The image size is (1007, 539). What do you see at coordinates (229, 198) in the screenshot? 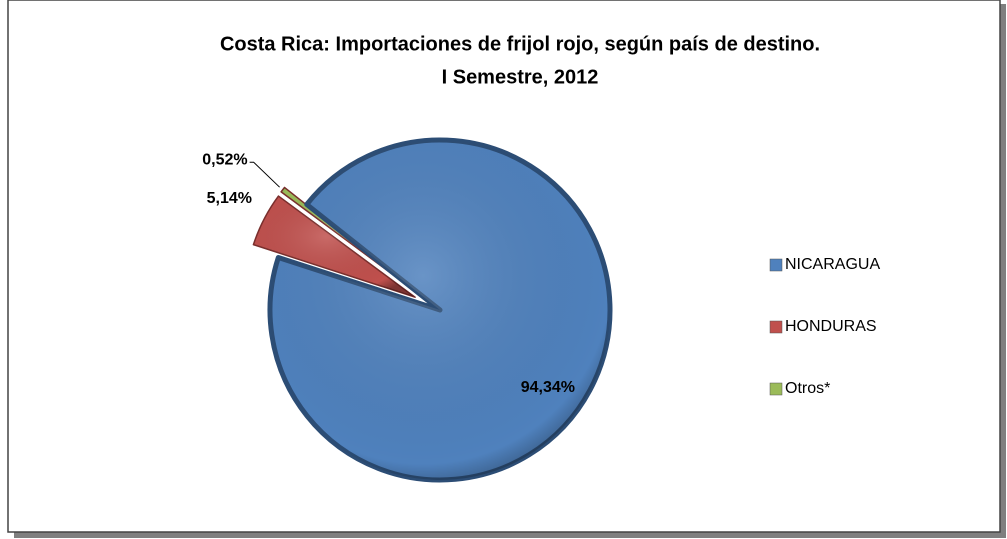
I see `value-label: 5,14%` at bounding box center [229, 198].